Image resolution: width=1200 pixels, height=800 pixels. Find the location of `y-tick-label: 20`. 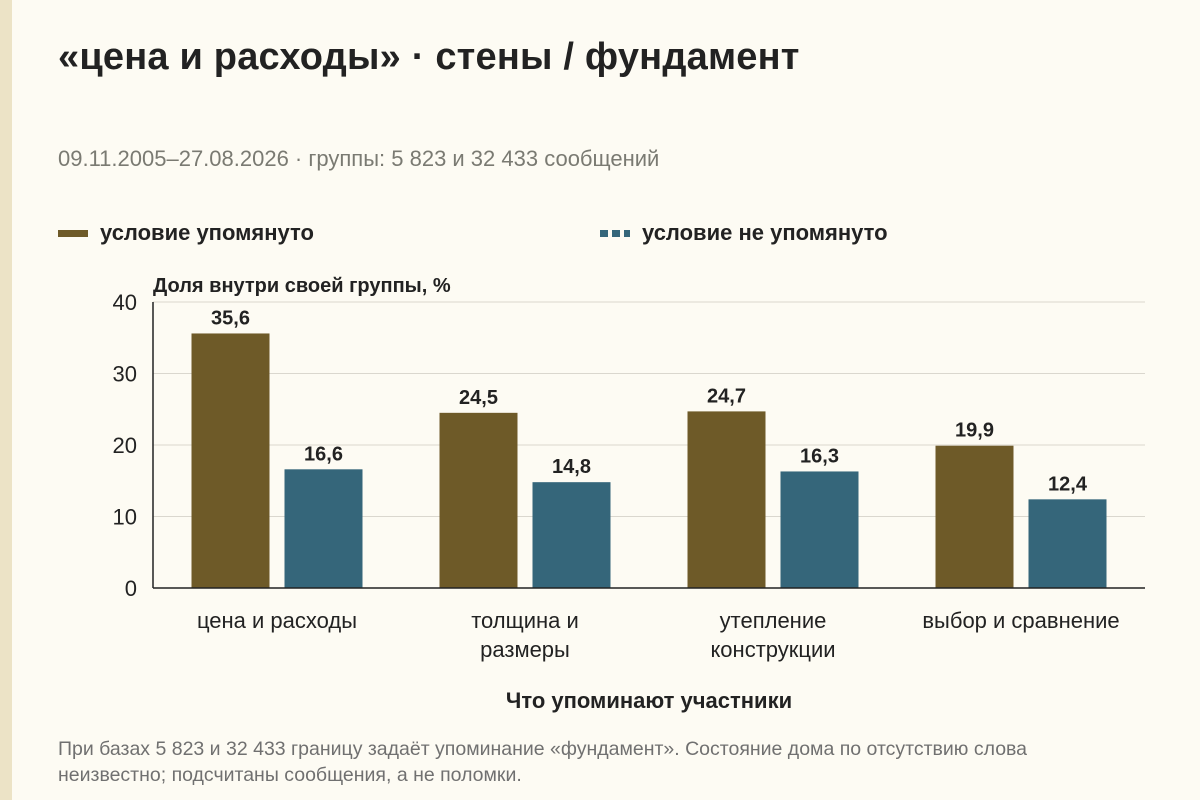

y-tick-label: 20 is located at coordinates (125, 445).